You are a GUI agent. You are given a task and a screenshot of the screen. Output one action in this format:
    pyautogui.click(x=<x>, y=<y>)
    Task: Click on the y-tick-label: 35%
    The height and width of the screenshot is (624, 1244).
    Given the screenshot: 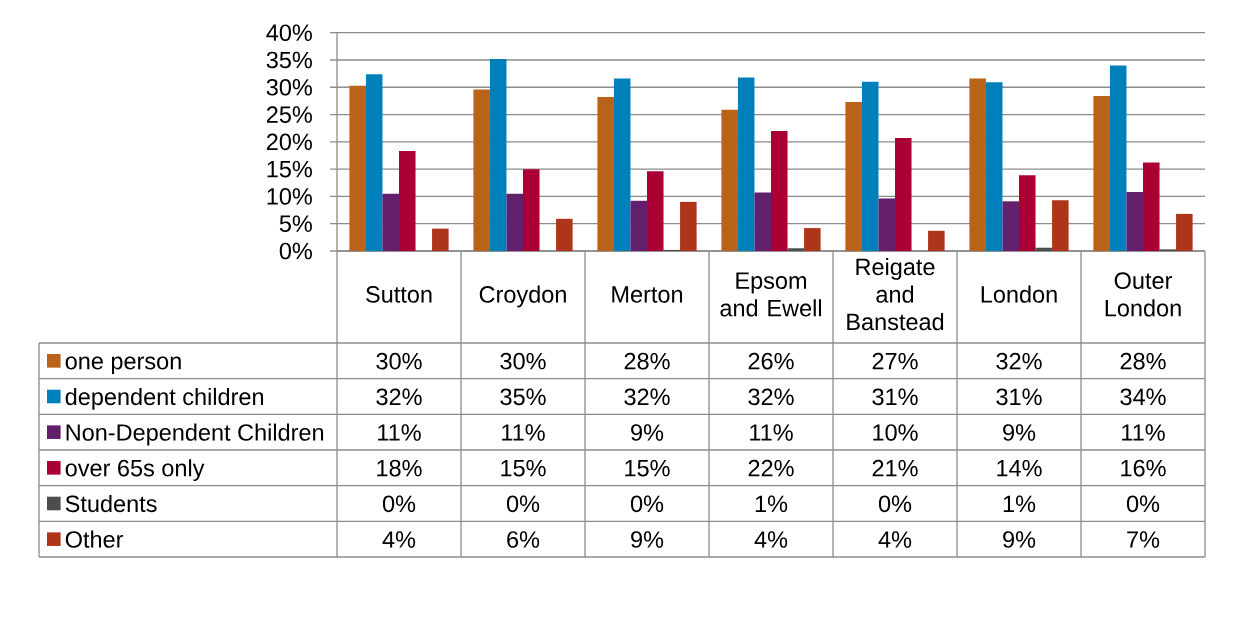 What is the action you would take?
    pyautogui.click(x=289, y=60)
    